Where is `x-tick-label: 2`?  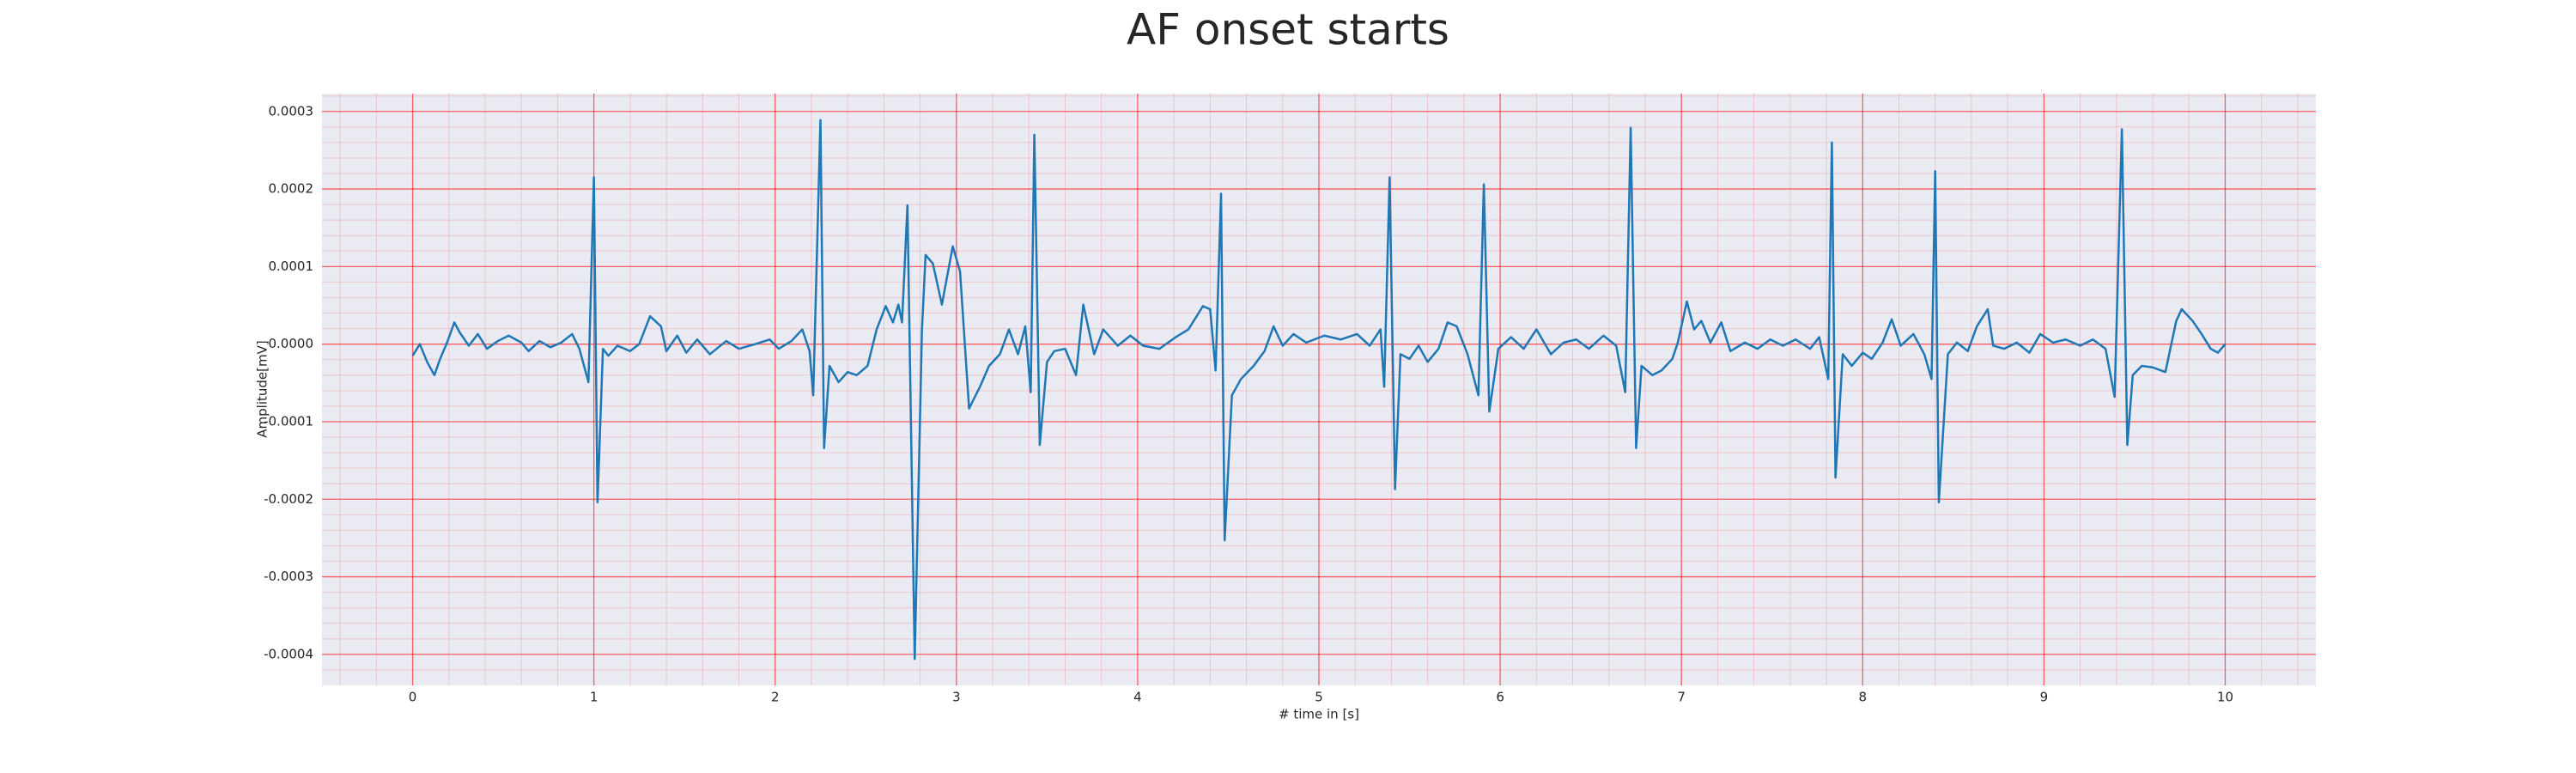 x-tick-label: 2 is located at coordinates (775, 697).